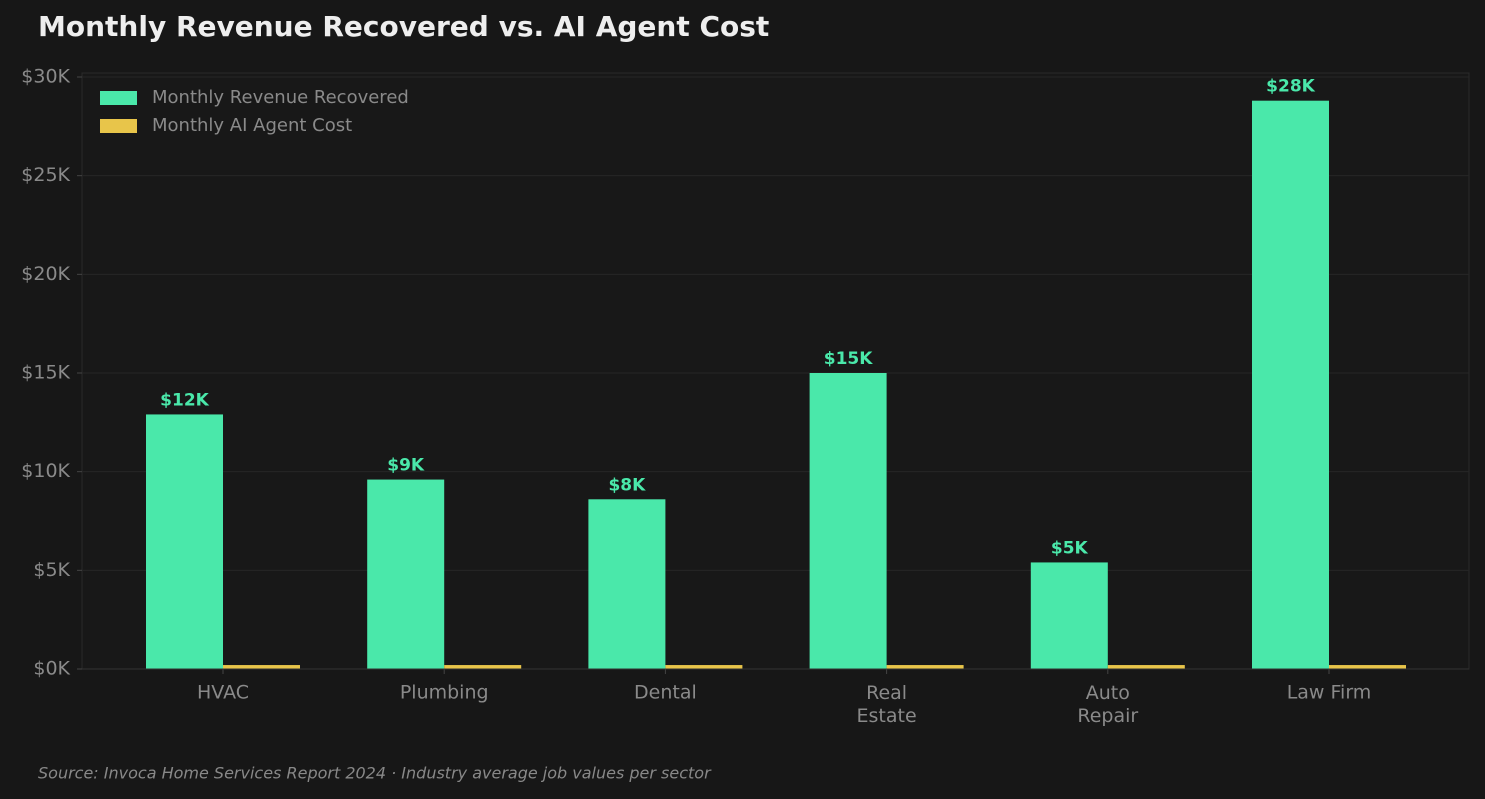 This screenshot has height=799, width=1485. What do you see at coordinates (627, 485) in the screenshot?
I see `value-label: $8K` at bounding box center [627, 485].